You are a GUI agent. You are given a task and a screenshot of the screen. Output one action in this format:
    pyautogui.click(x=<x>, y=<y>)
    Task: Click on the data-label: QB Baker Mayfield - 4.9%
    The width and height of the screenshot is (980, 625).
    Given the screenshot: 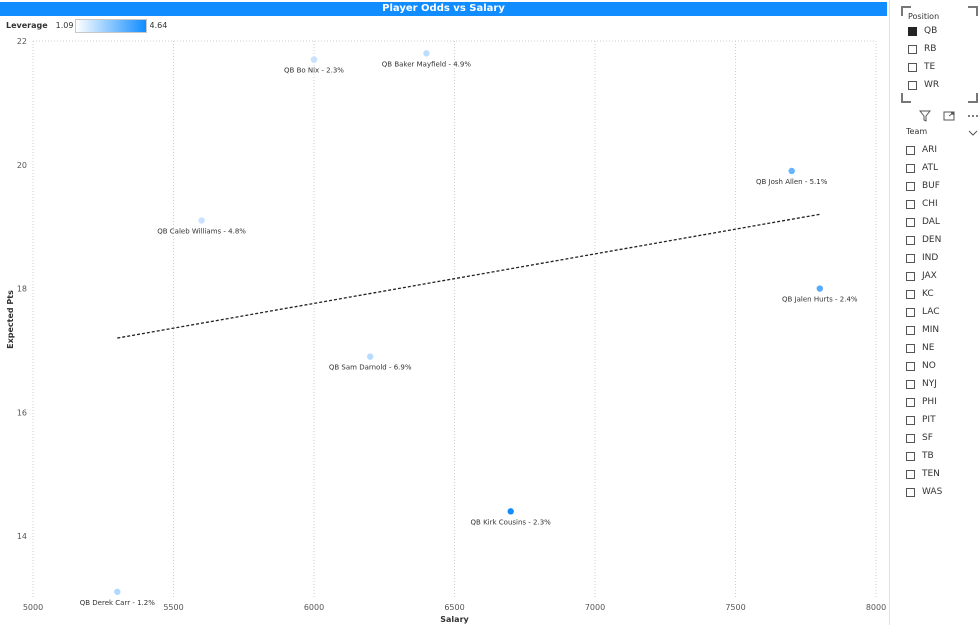 What is the action you would take?
    pyautogui.click(x=427, y=64)
    